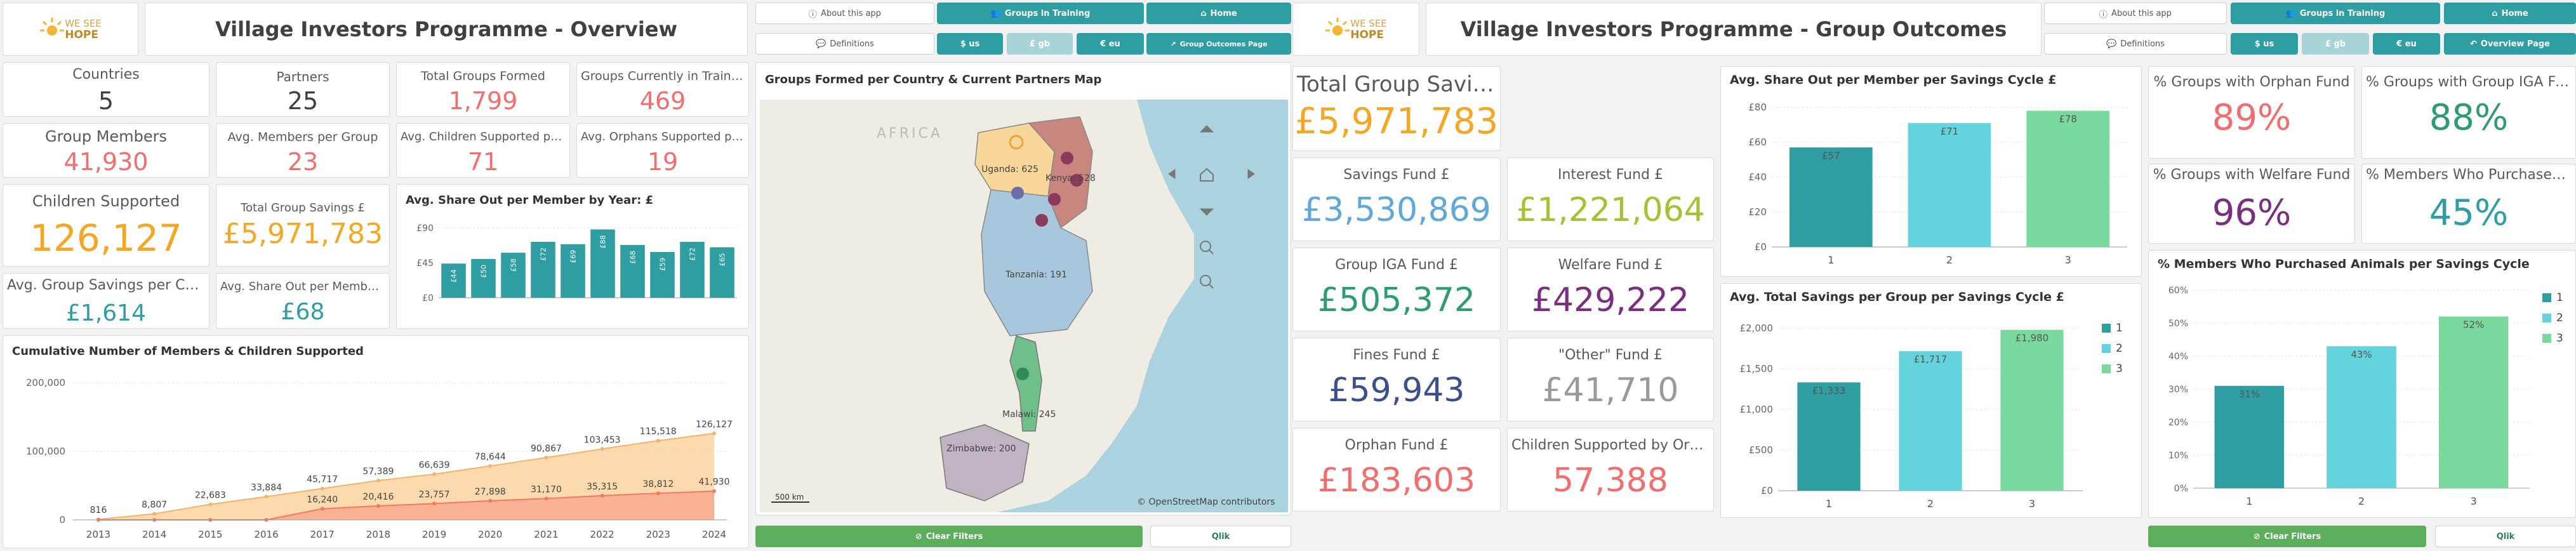  Describe the element at coordinates (1172, 174) in the screenshot. I see `pan-left-icon` at that location.